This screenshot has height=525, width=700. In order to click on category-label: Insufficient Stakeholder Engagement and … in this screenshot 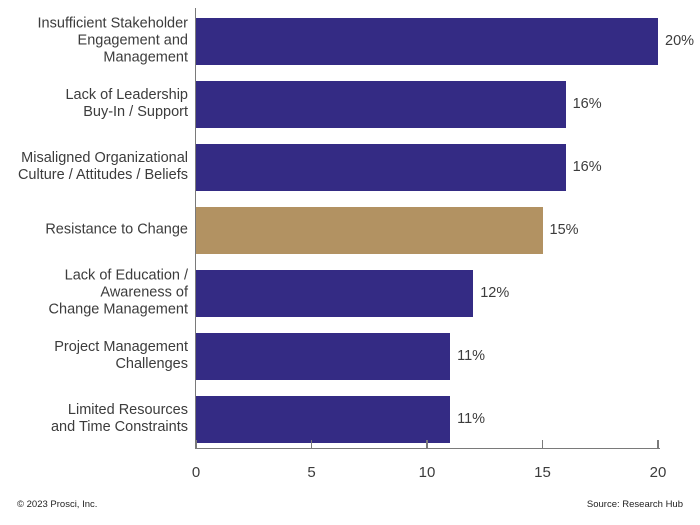, I will do `click(112, 40)`.